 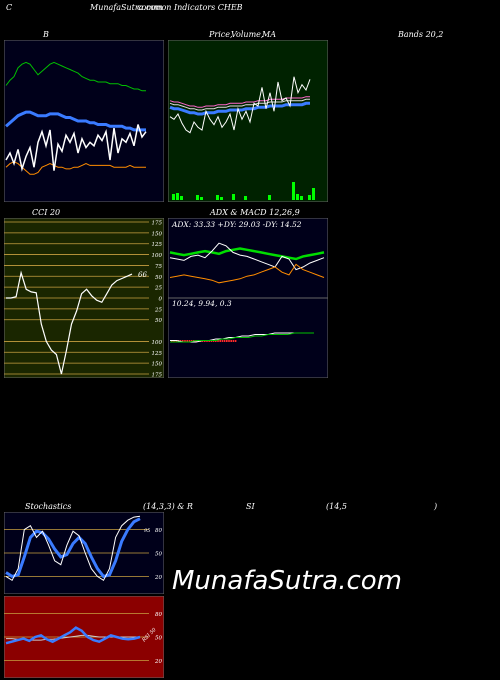 I want to click on title-overlap: common Indicators CHEB, so click(x=190, y=7).